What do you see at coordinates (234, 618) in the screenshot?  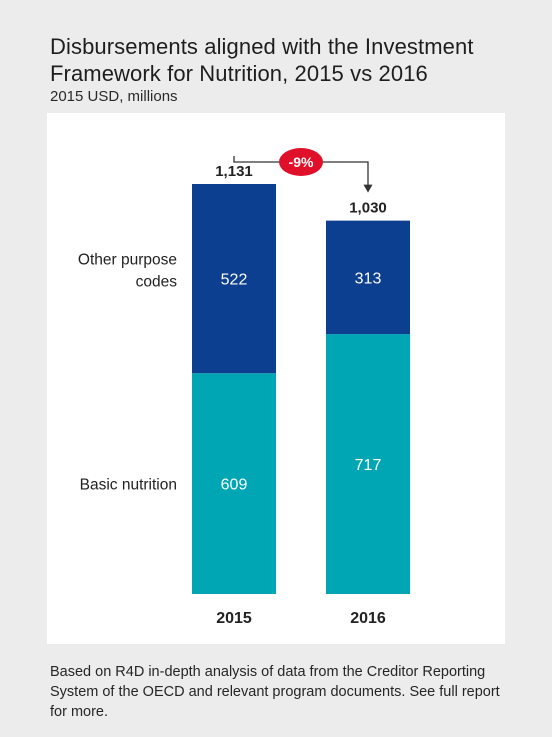 I see `x-tick-label-2015: 2015` at bounding box center [234, 618].